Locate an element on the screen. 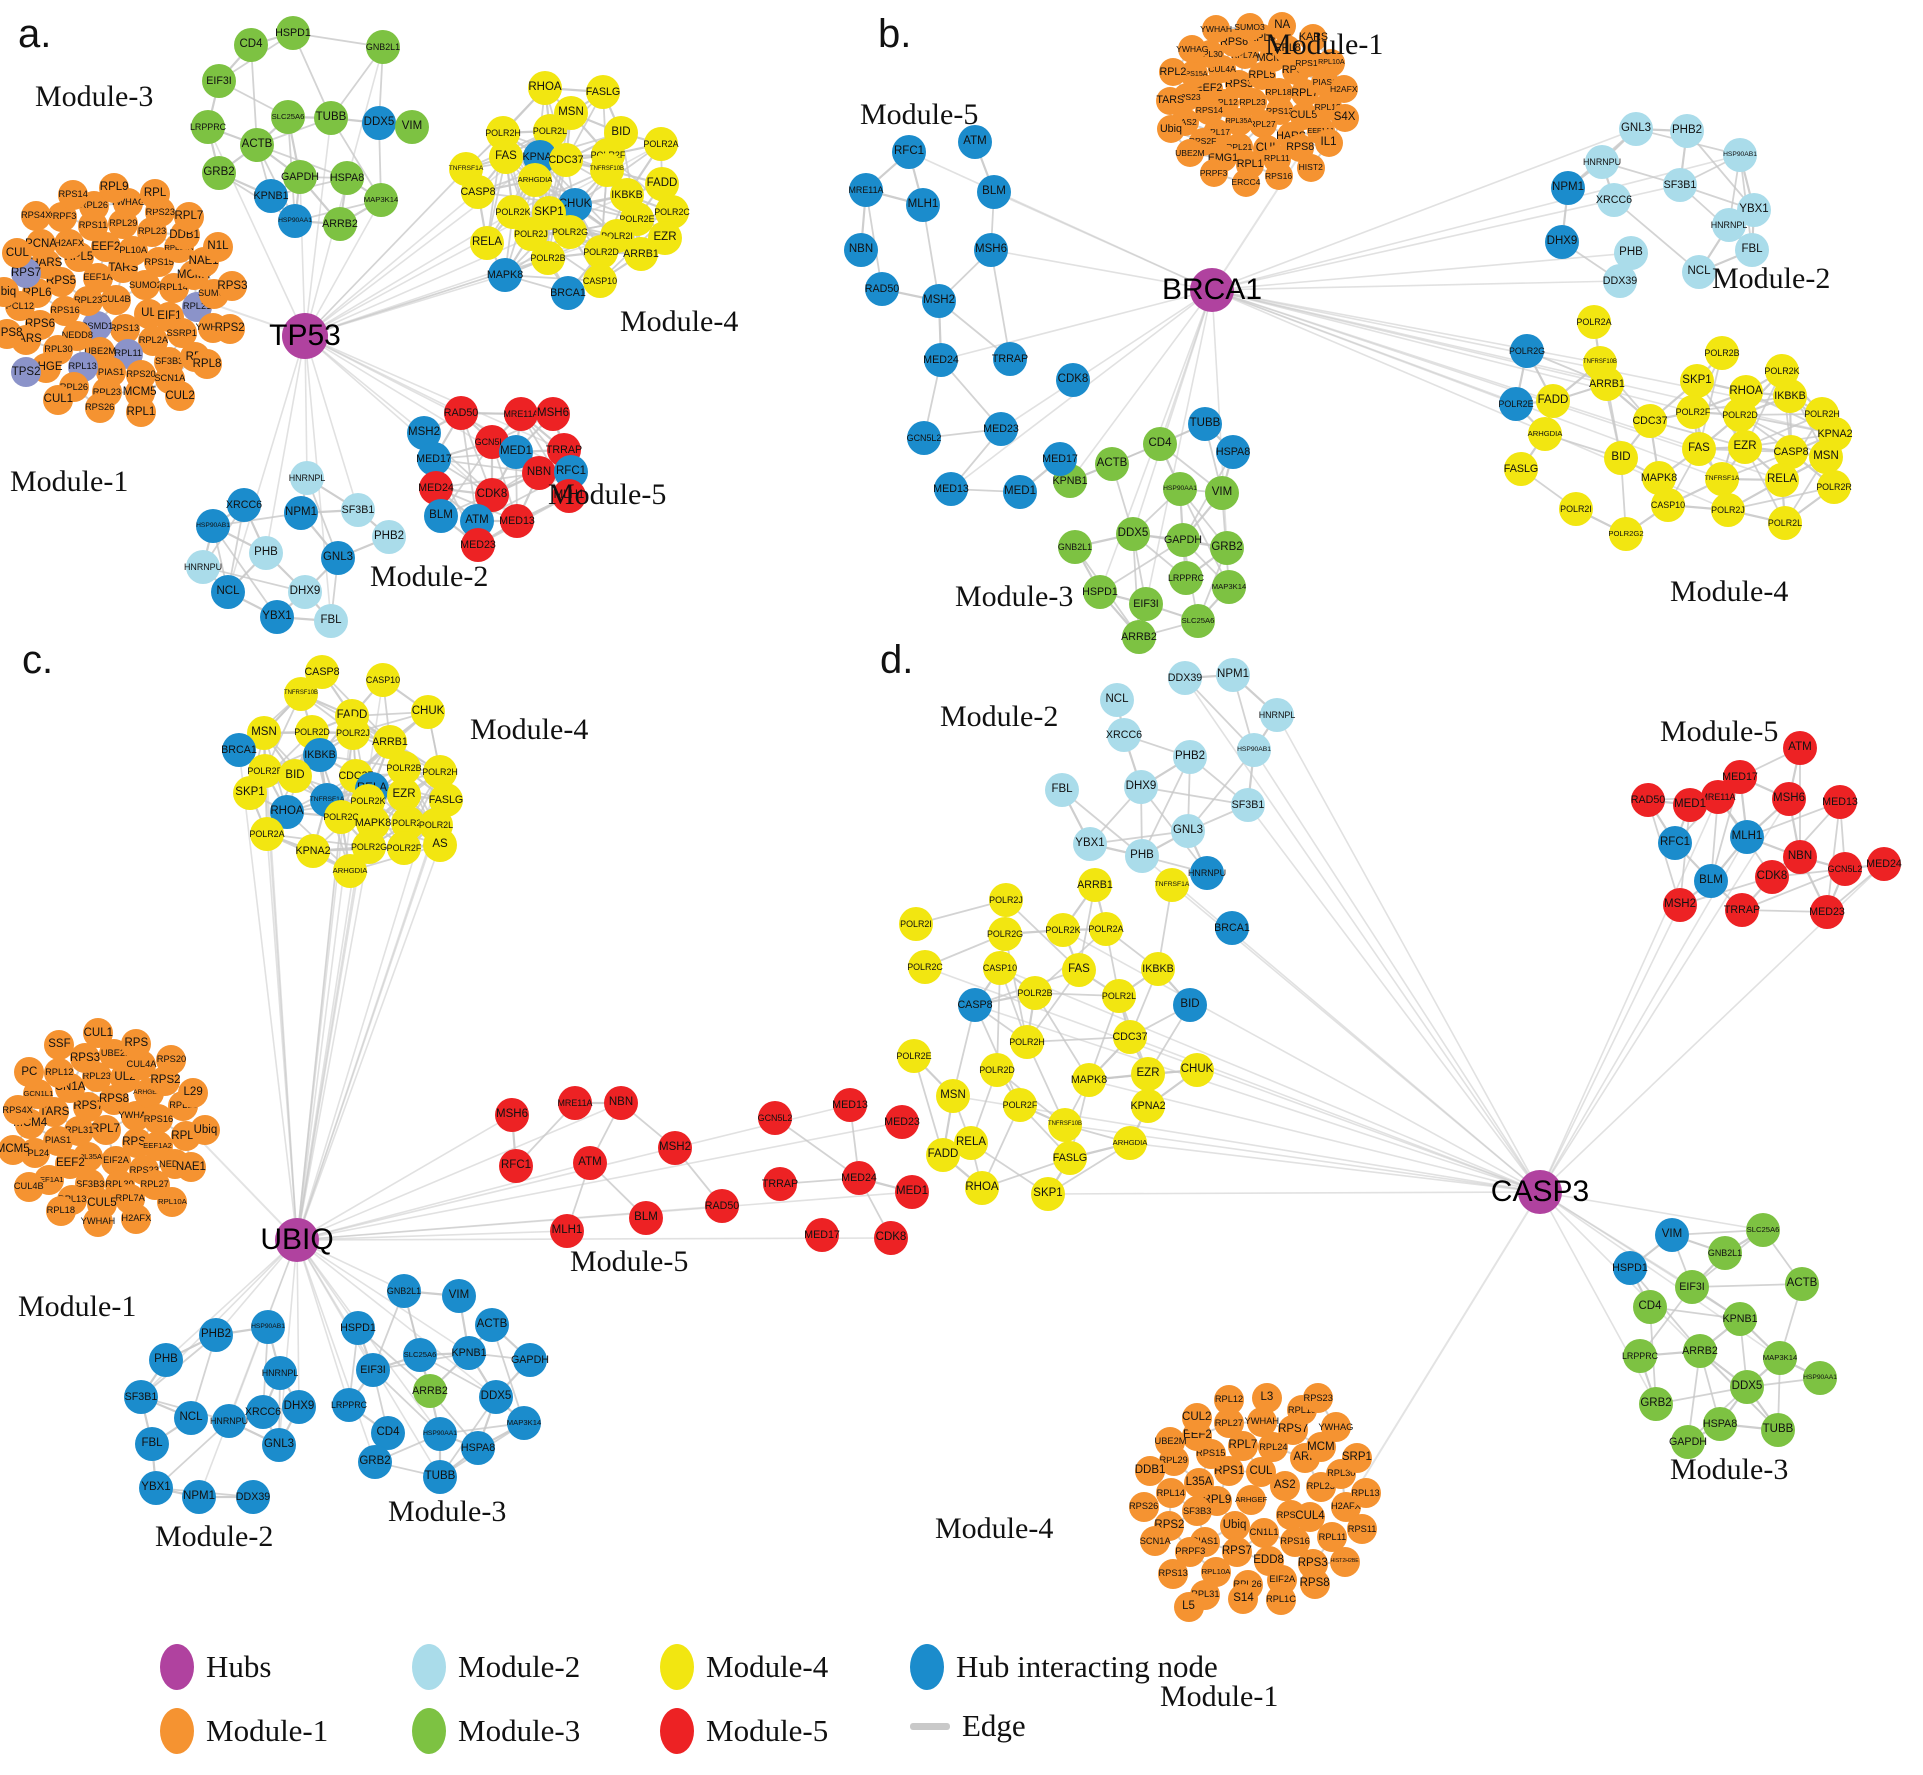 Image resolution: width=1923 pixels, height=1775 pixels. network-node: GRB2 is located at coordinates (219, 173).